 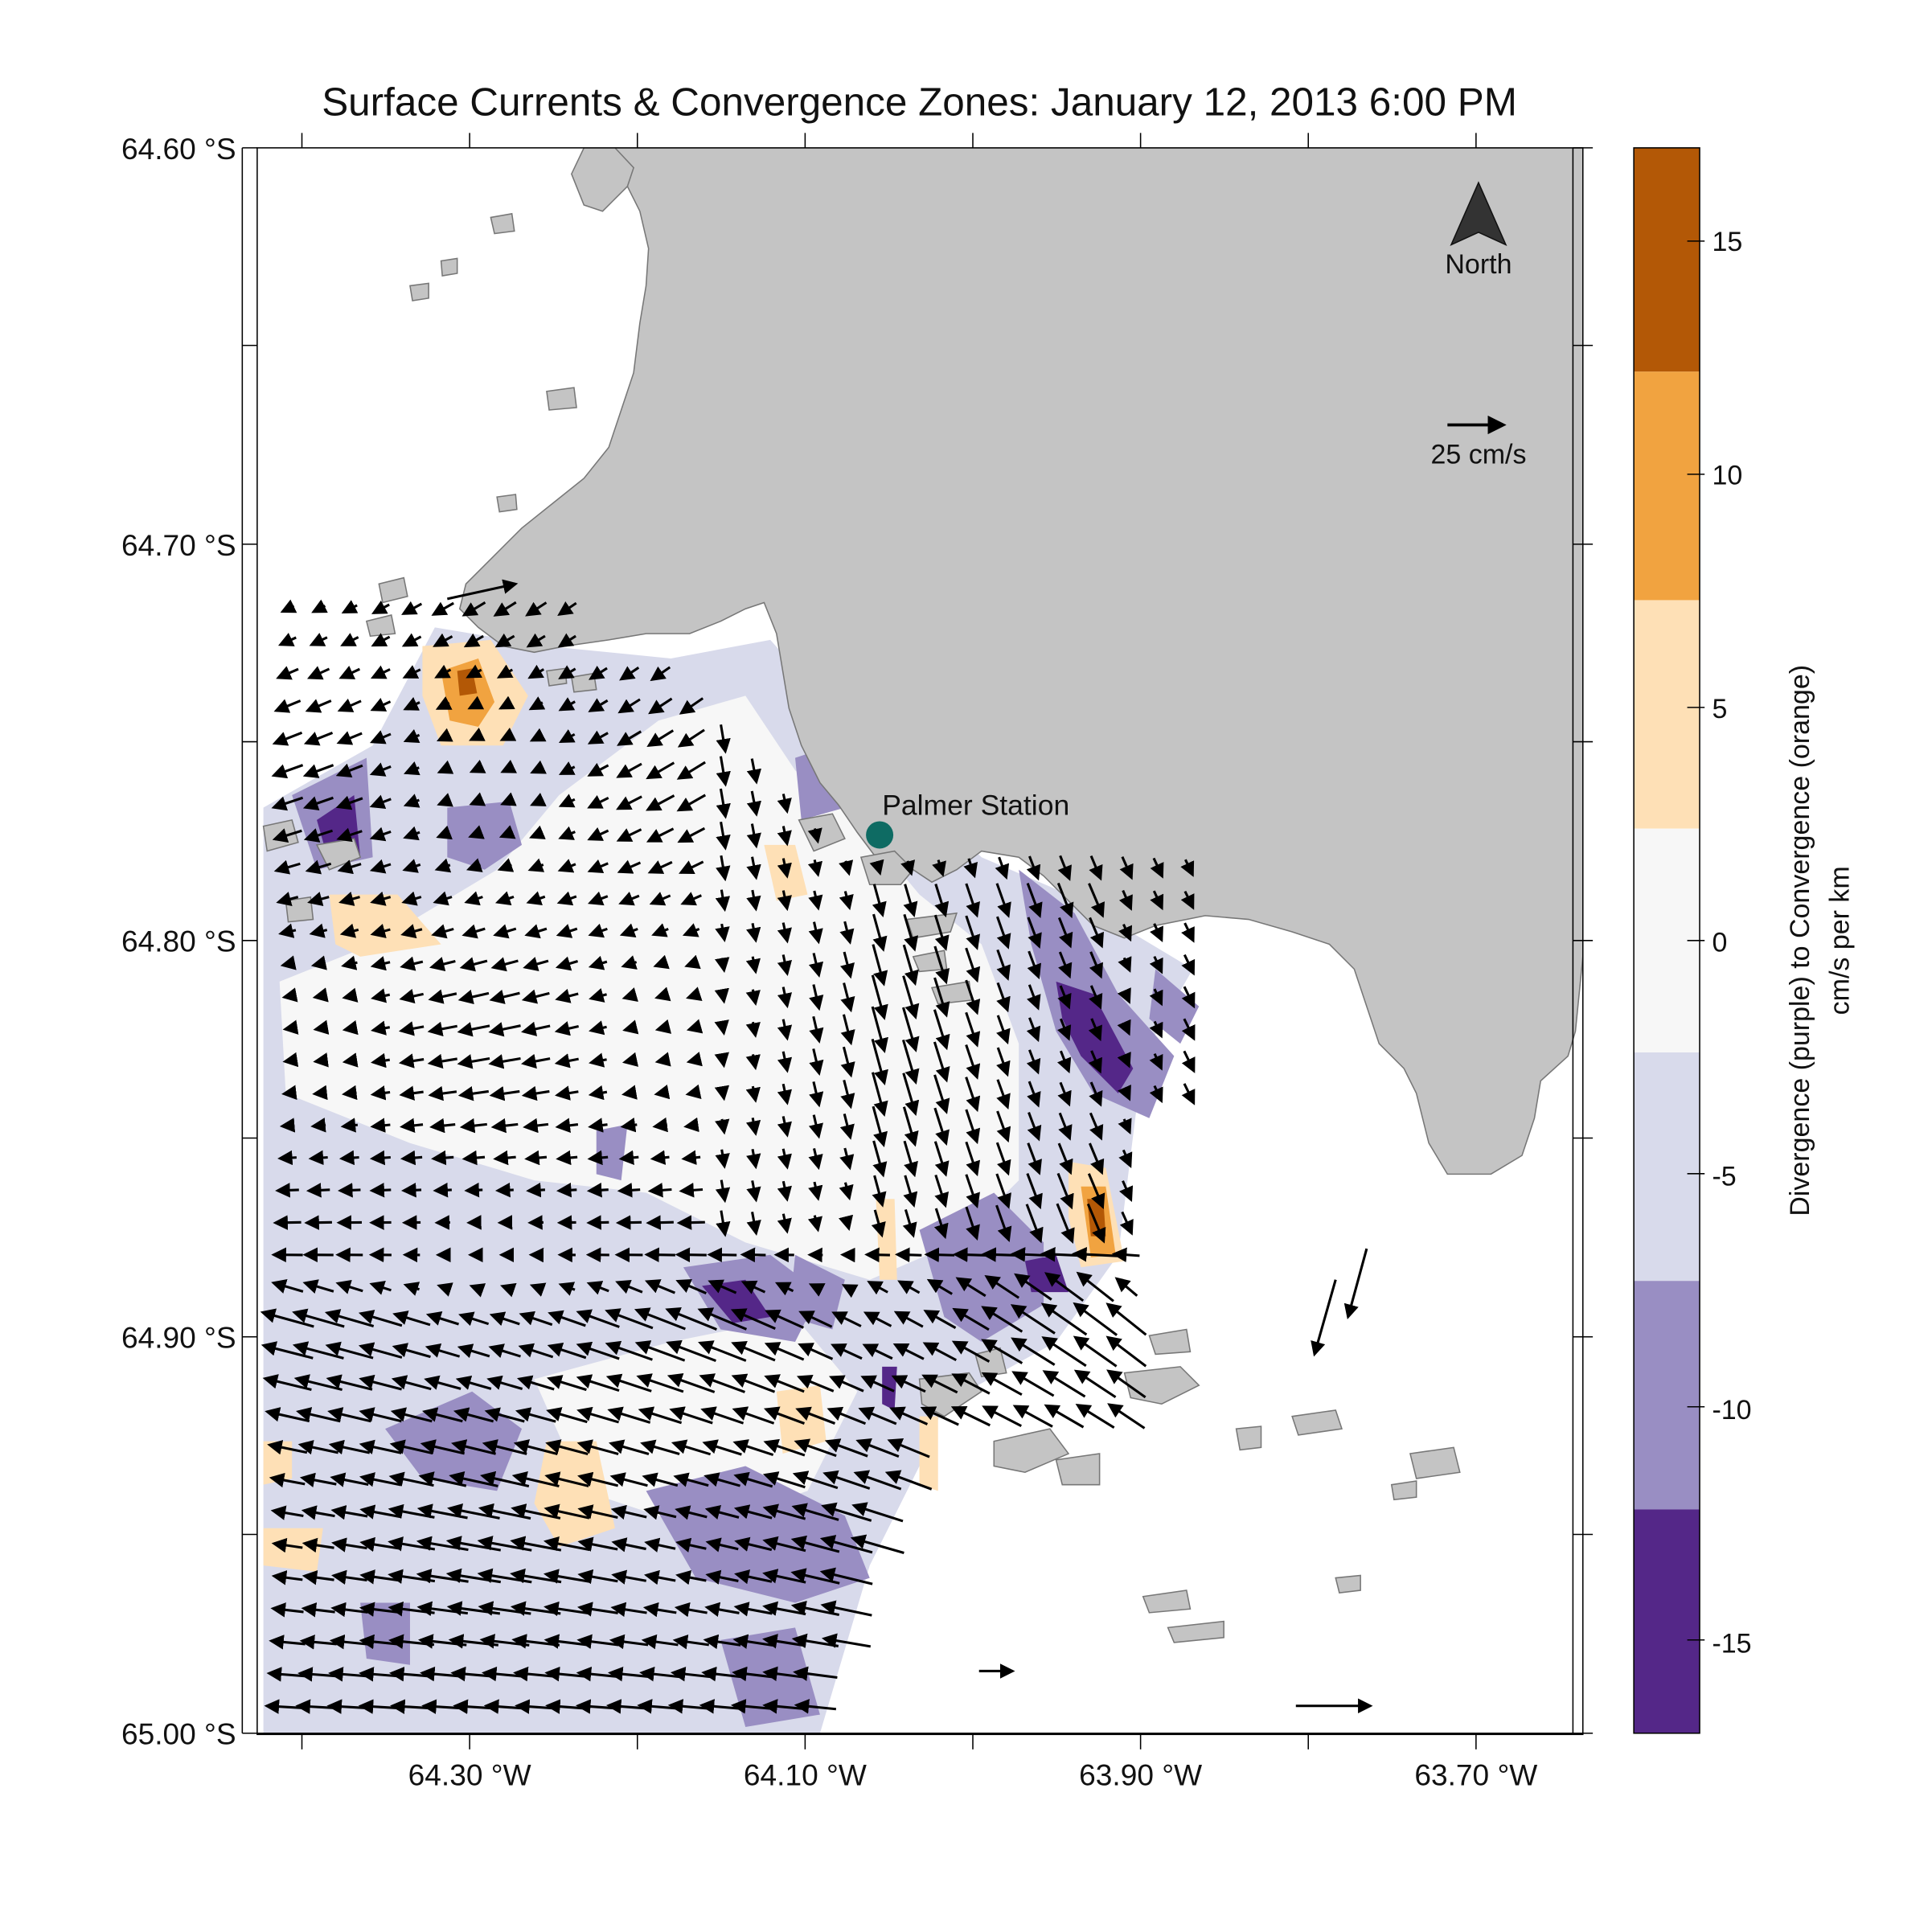 What do you see at coordinates (1724, 1176) in the screenshot?
I see `colorbar-tick-label: -5` at bounding box center [1724, 1176].